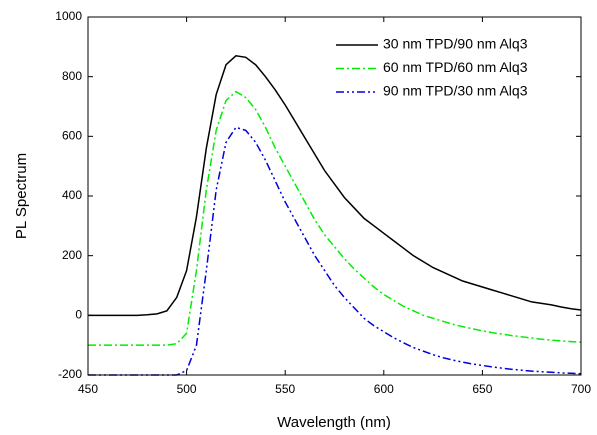  What do you see at coordinates (72, 195) in the screenshot?
I see `y-tick-label: 400` at bounding box center [72, 195].